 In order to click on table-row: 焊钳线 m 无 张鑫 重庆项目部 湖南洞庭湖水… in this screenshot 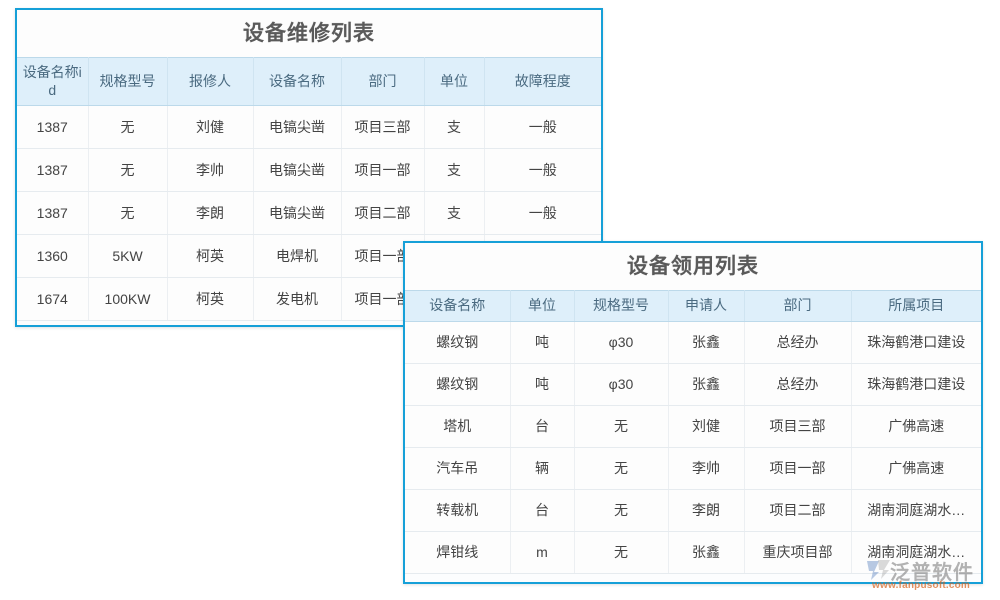, I will do `click(693, 552)`.